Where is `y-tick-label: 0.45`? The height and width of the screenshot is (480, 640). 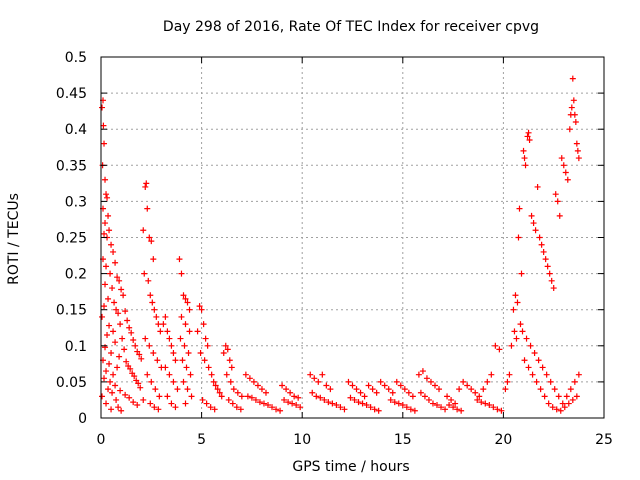
y-tick-label: 0.45 is located at coordinates (71, 94).